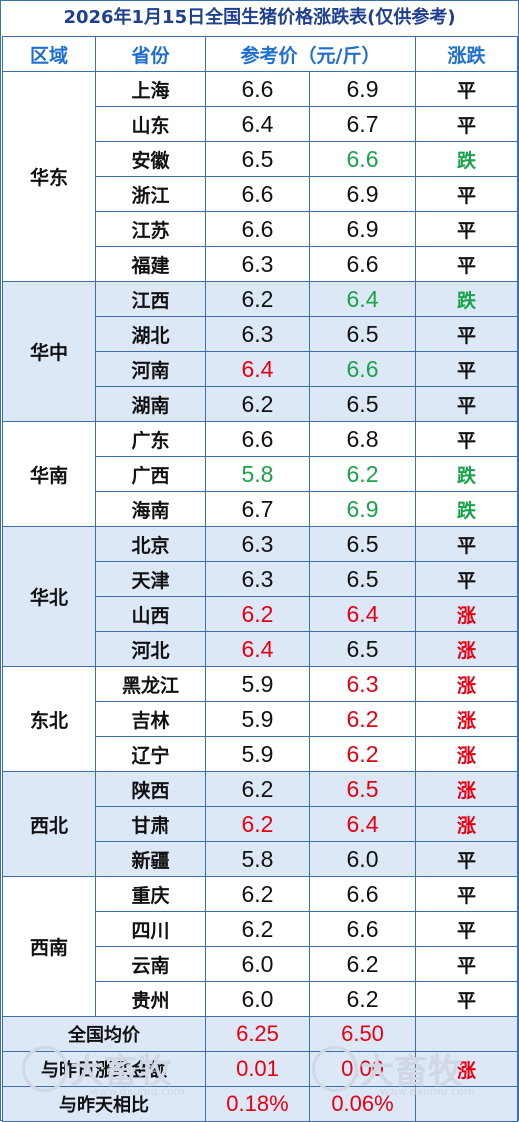 The width and height of the screenshot is (519, 1122). What do you see at coordinates (362, 124) in the screenshot?
I see `price-high-cell: 6.7` at bounding box center [362, 124].